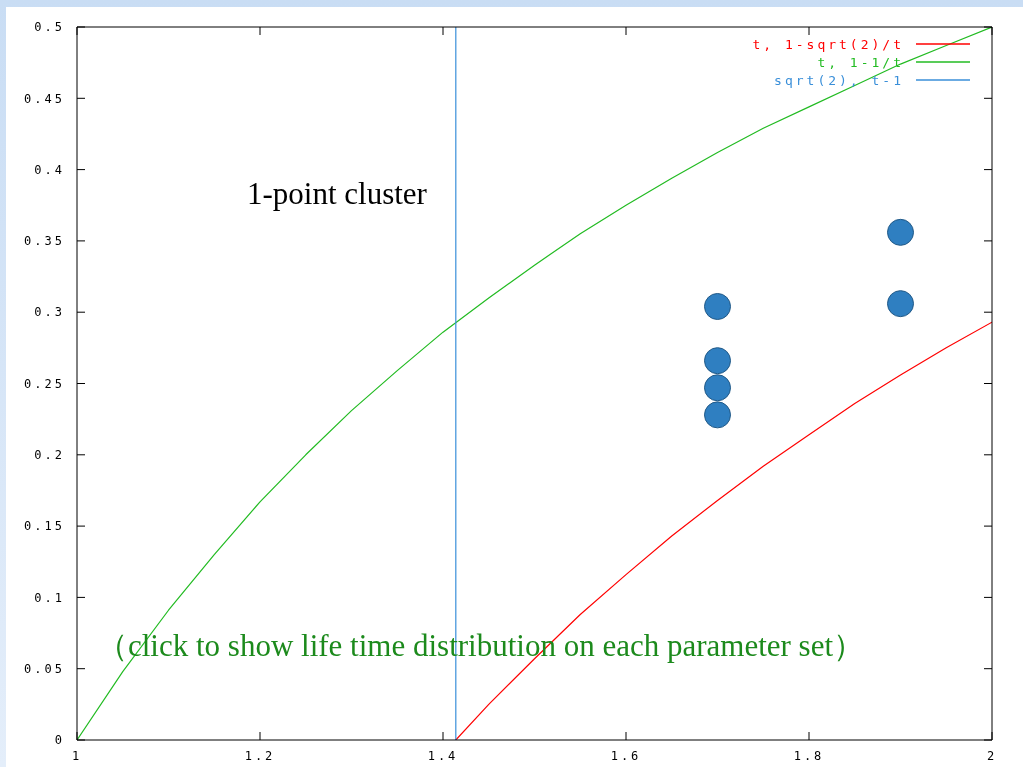 This screenshot has width=1023, height=767. I want to click on x-tick-label: 1.6, so click(626, 755).